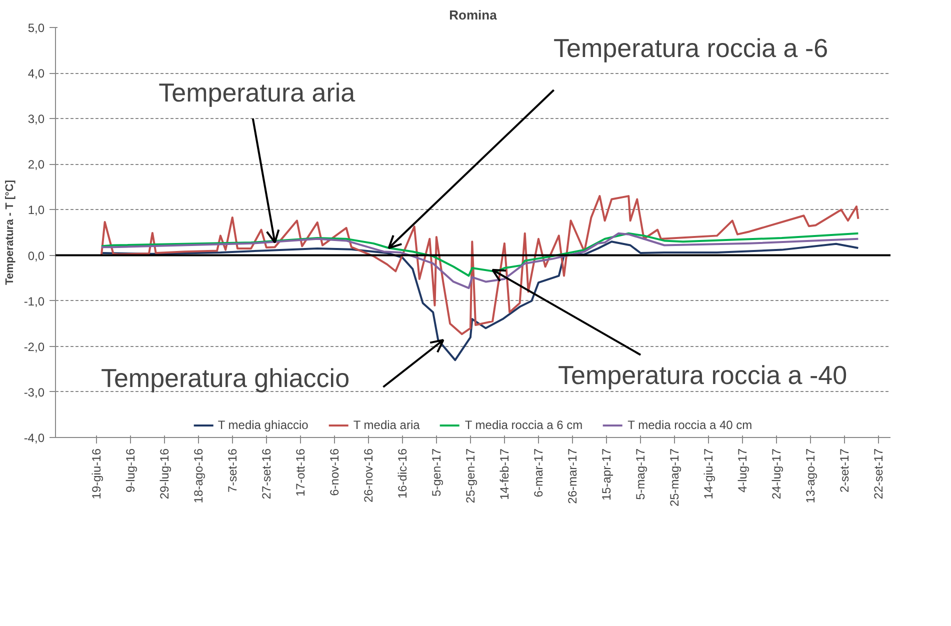 The width and height of the screenshot is (951, 626). Describe the element at coordinates (641, 474) in the screenshot. I see `x-tick-label: 5-mag-17` at that location.